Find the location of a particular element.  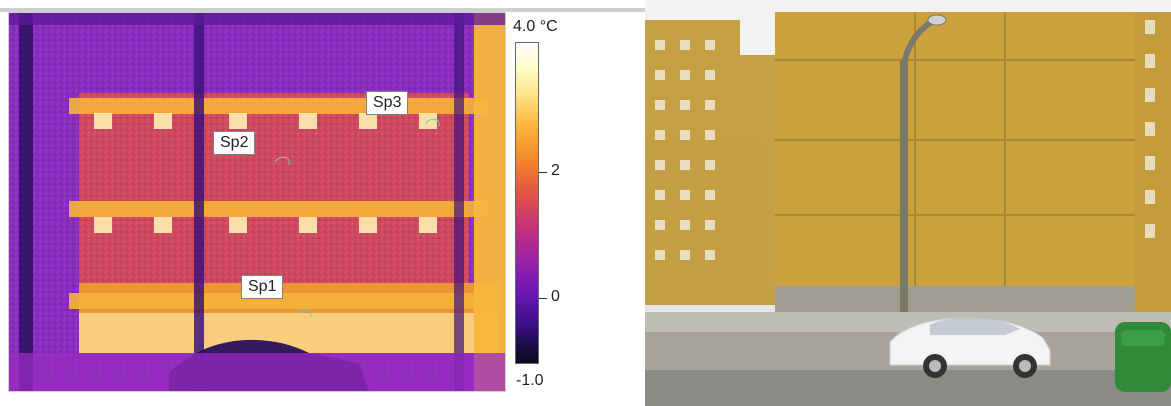

colorbar-min-label: -1.0 is located at coordinates (530, 380).